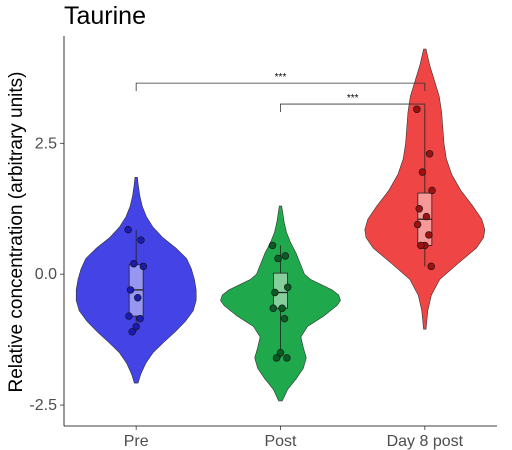 This screenshot has height=450, width=512. What do you see at coordinates (136, 441) in the screenshot?
I see `x-tick-label: Pre` at bounding box center [136, 441].